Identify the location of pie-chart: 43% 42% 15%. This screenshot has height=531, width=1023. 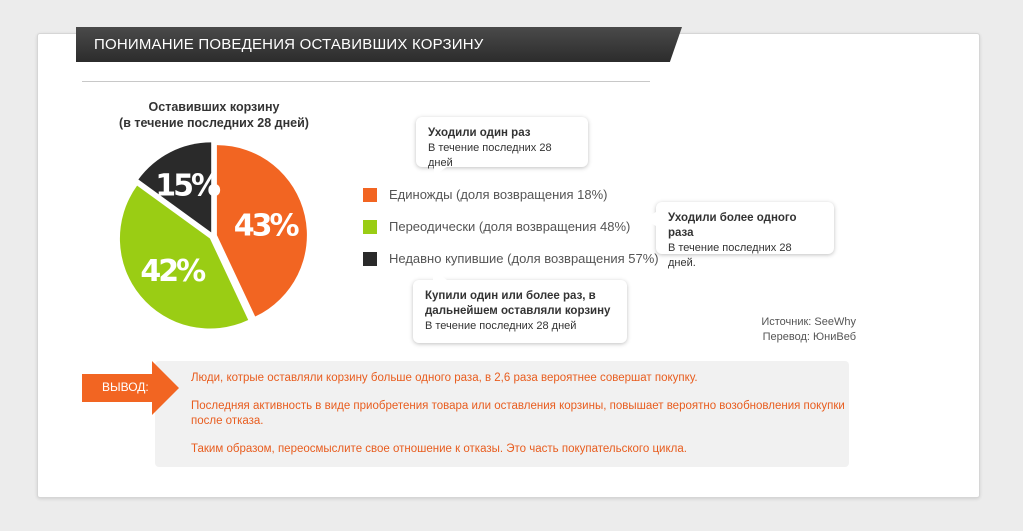
(213, 235).